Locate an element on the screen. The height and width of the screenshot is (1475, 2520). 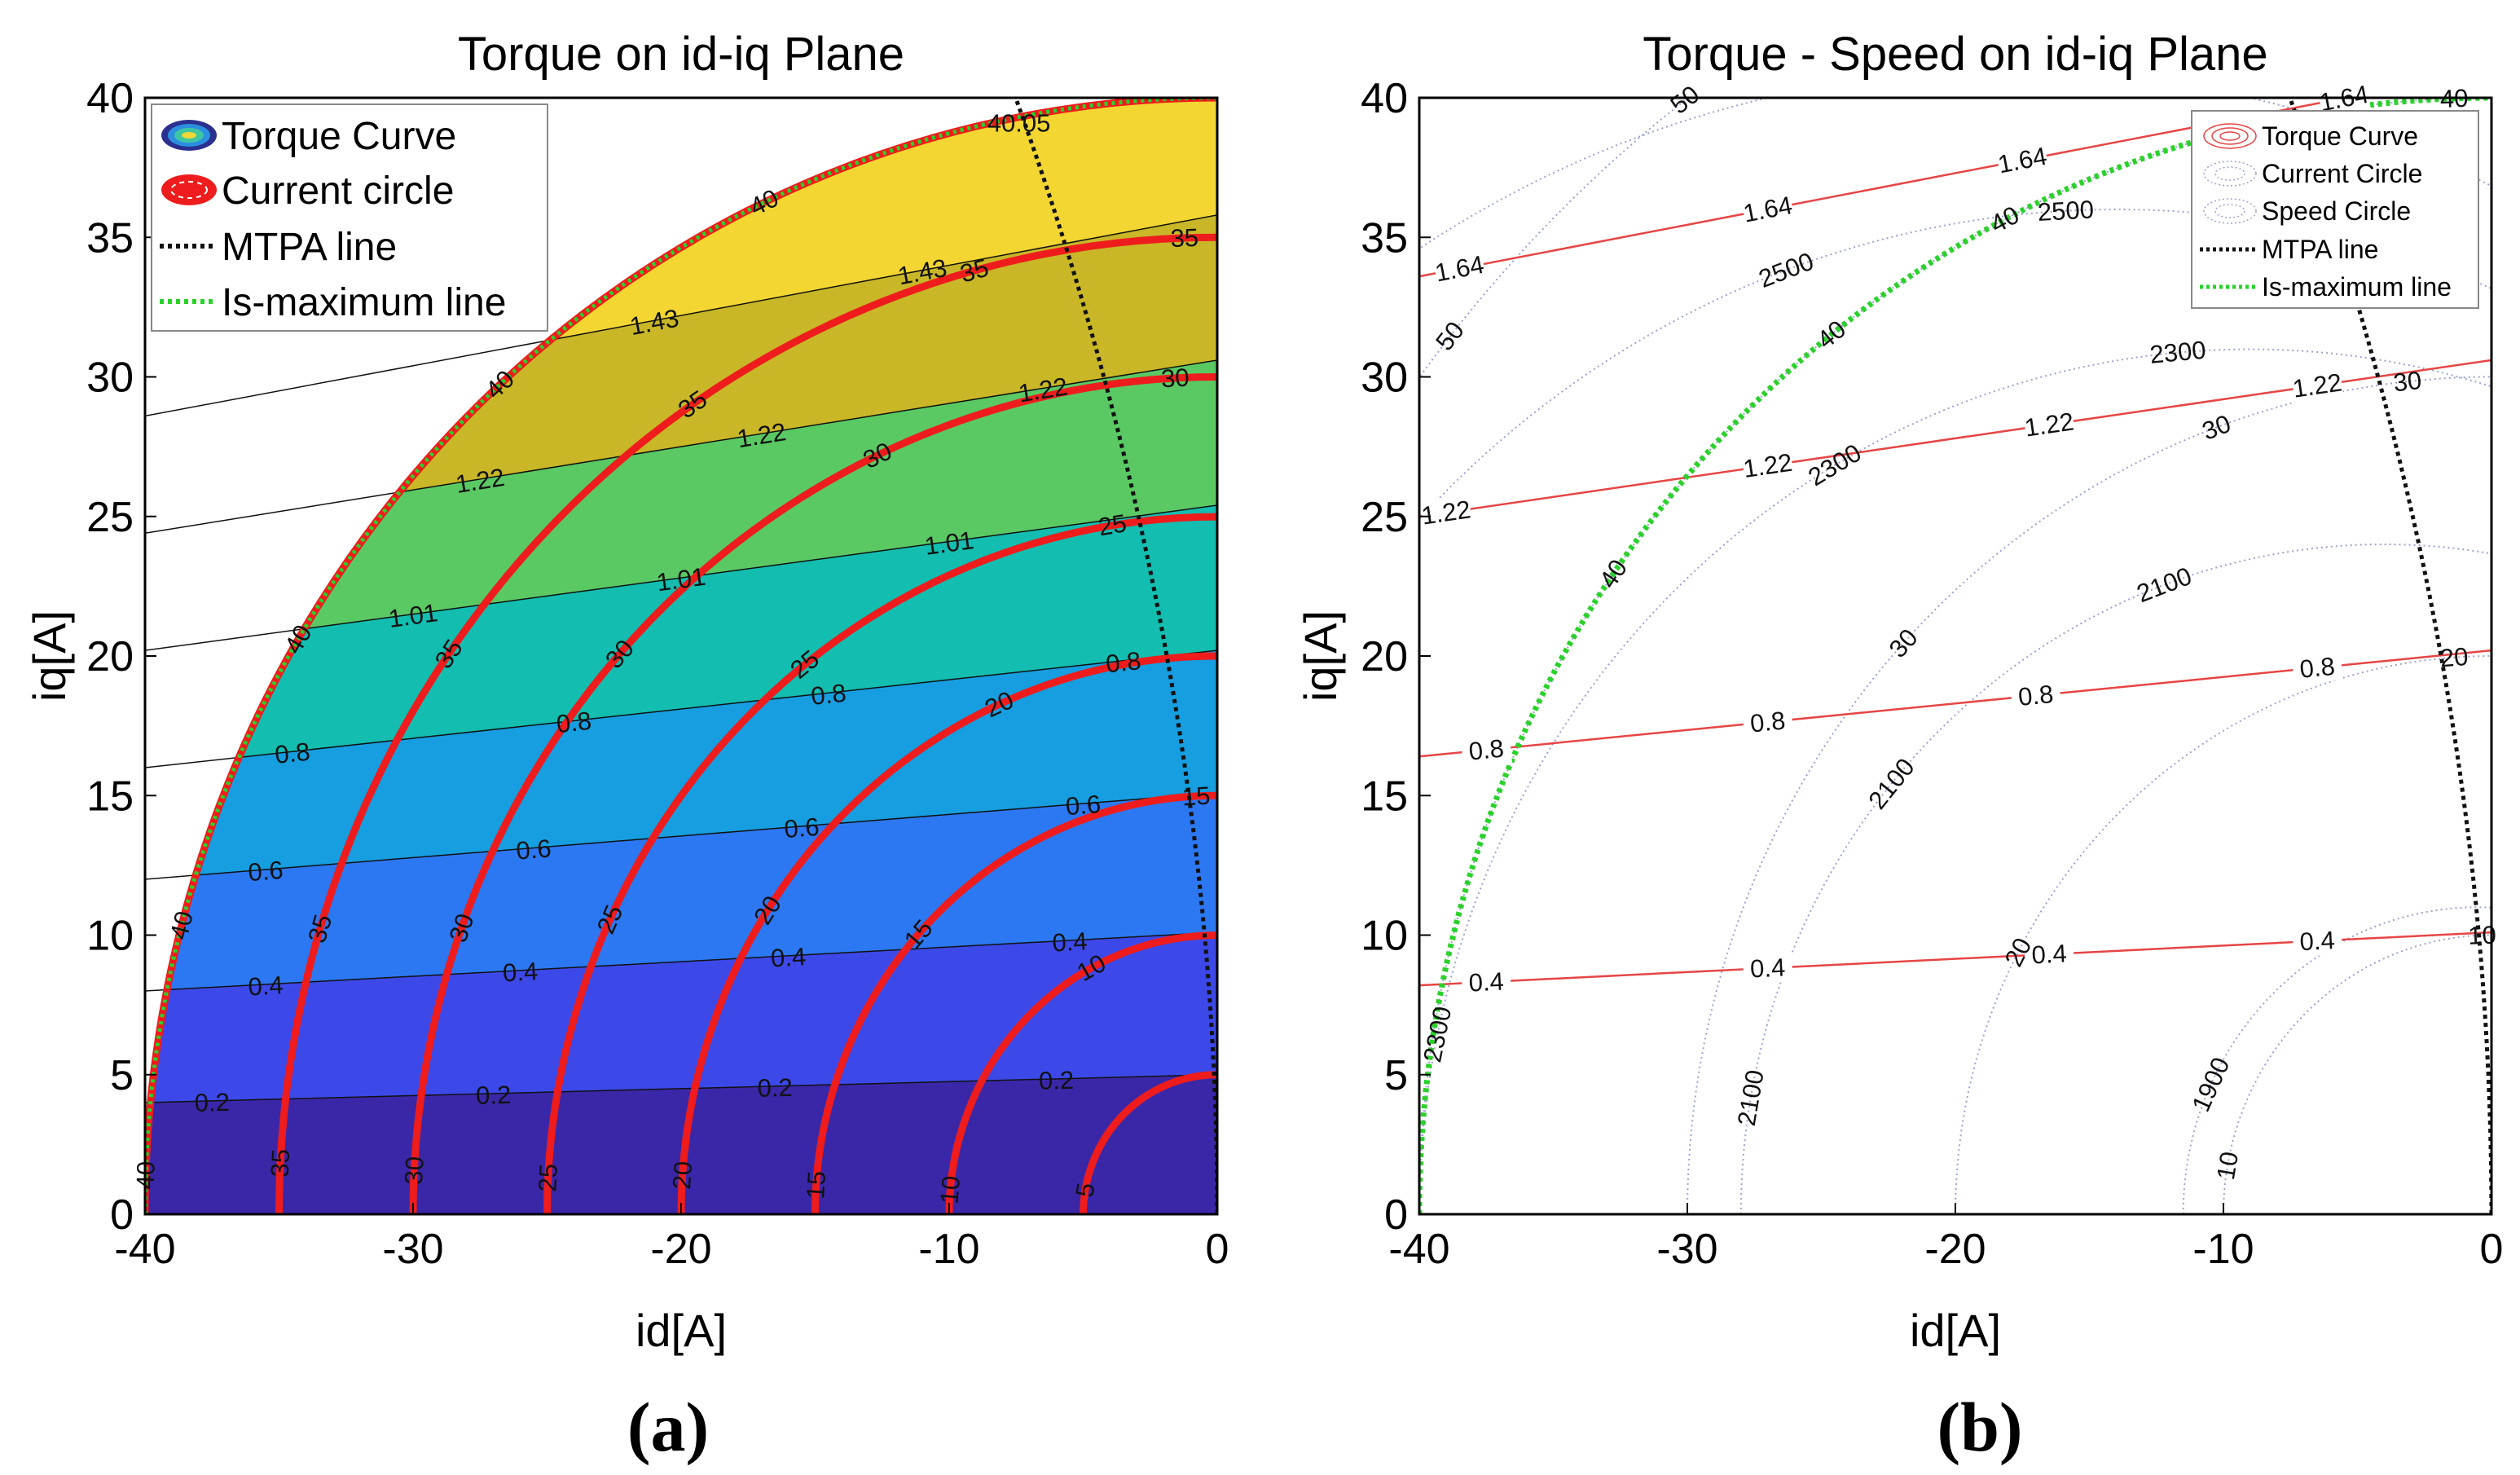
current-circle-label: 30 is located at coordinates (1175, 378).